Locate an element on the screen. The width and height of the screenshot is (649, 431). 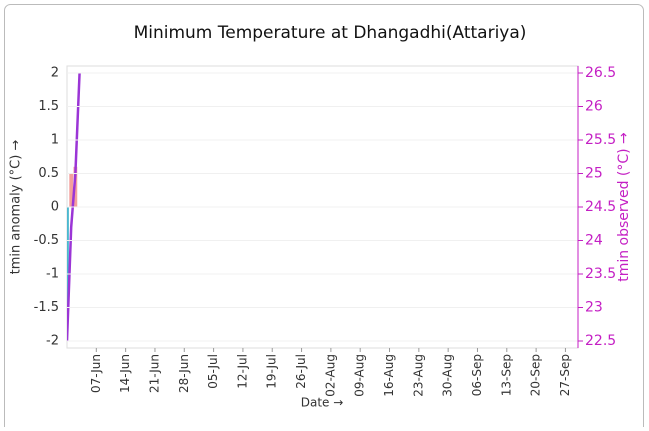
y2-tick-label: 25 is located at coordinates (594, 174).